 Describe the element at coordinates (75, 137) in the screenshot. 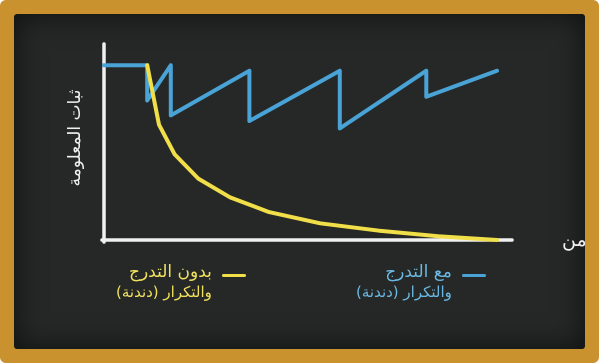

I see `y-axis-label: ثبات المعلومة` at that location.